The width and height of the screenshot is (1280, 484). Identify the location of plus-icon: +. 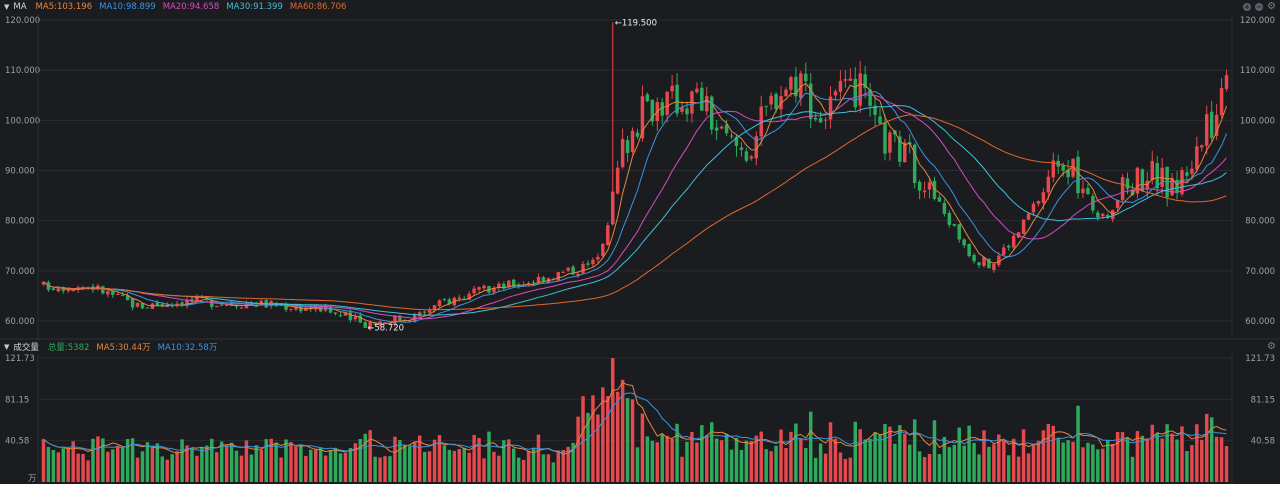
(1247, 7).